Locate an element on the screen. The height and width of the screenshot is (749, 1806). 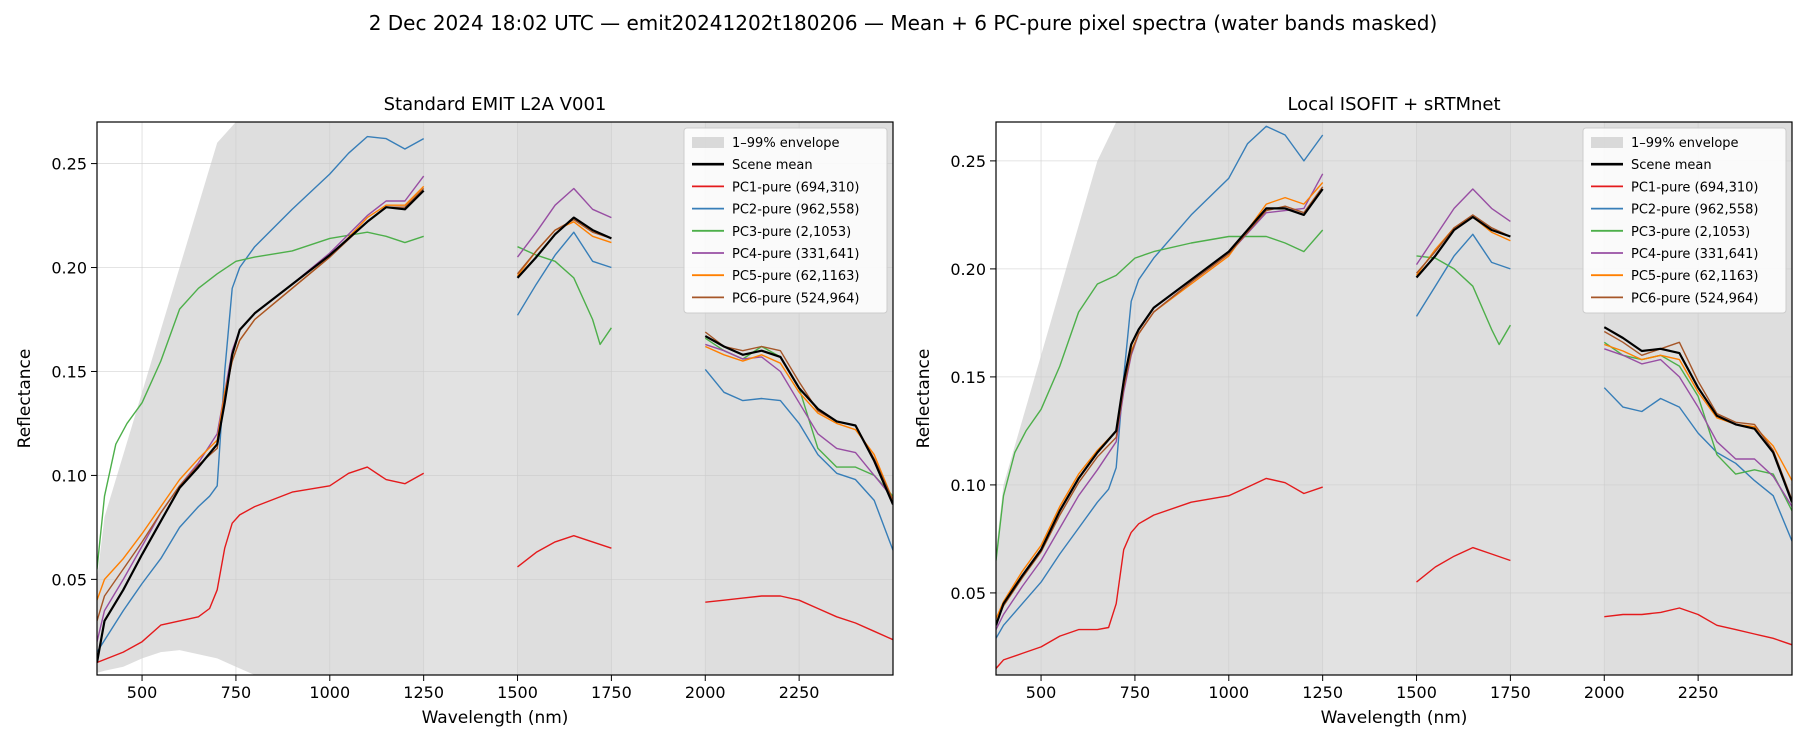
chart-title: Standard EMIT L2A V001 is located at coordinates (495, 104).